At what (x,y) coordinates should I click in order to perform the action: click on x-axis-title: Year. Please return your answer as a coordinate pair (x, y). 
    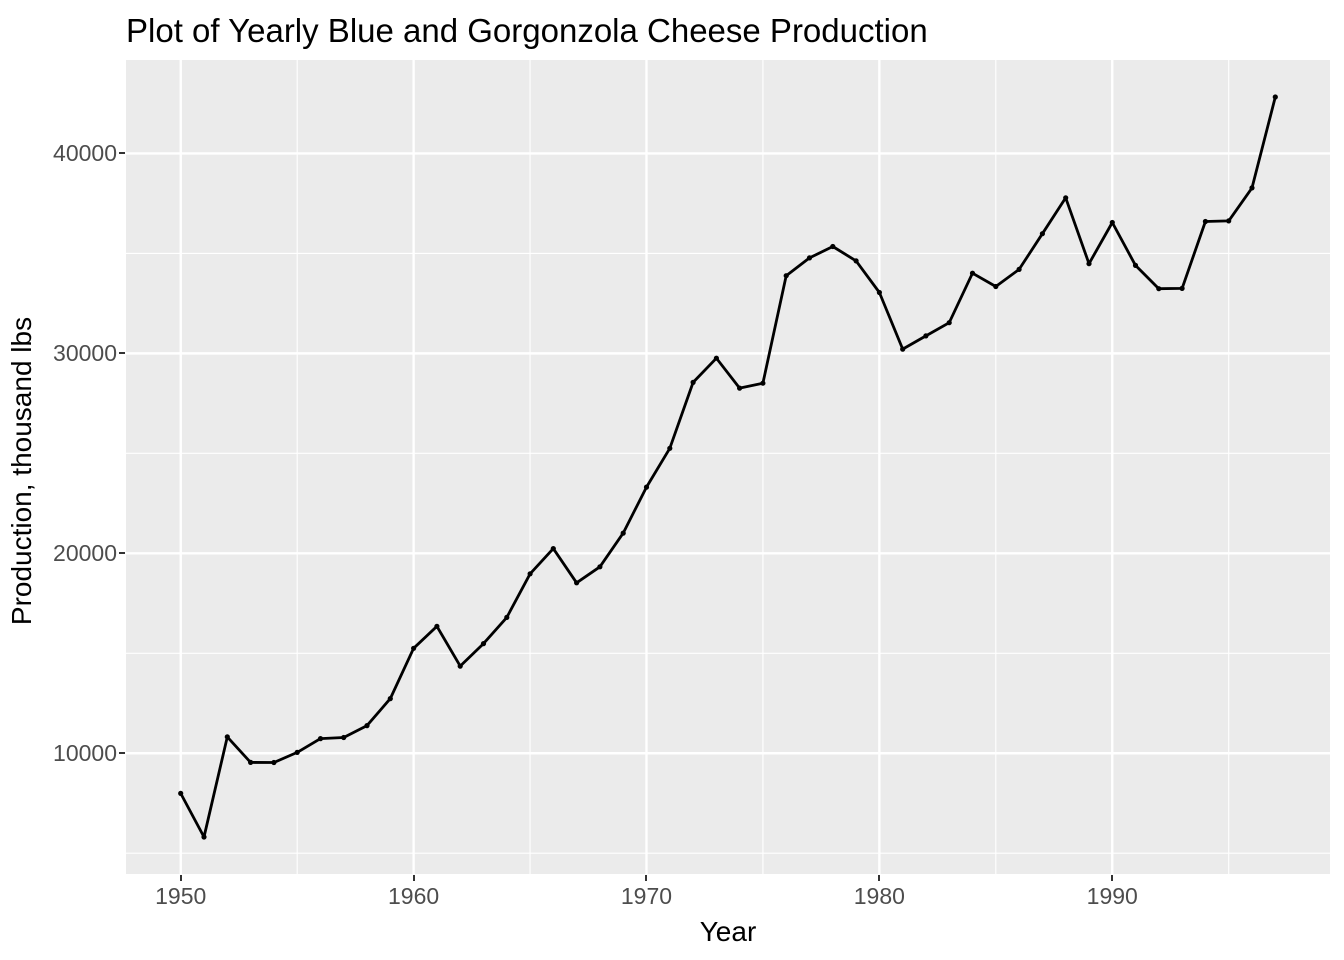
    Looking at the image, I should click on (728, 931).